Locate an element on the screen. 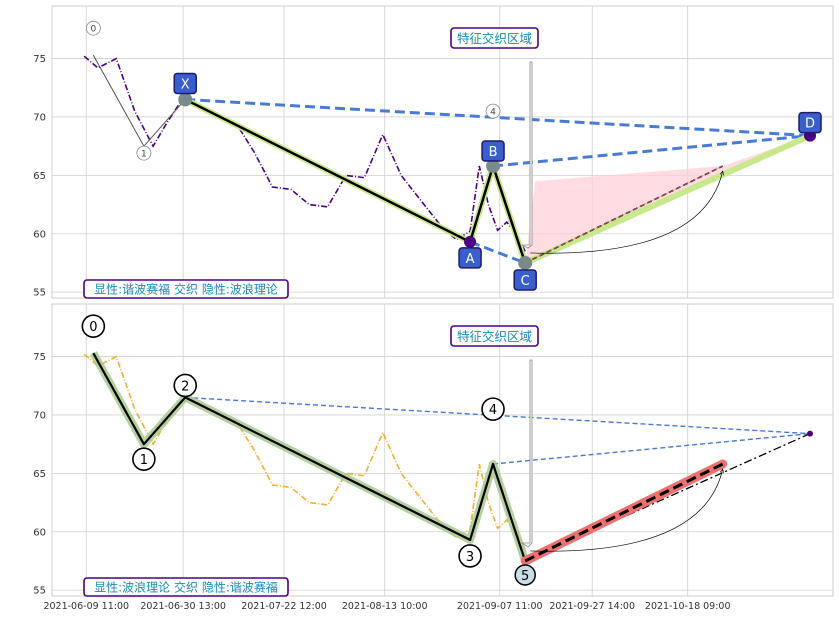 Image resolution: width=839 pixels, height=617 pixels. point-label: X is located at coordinates (185, 84).